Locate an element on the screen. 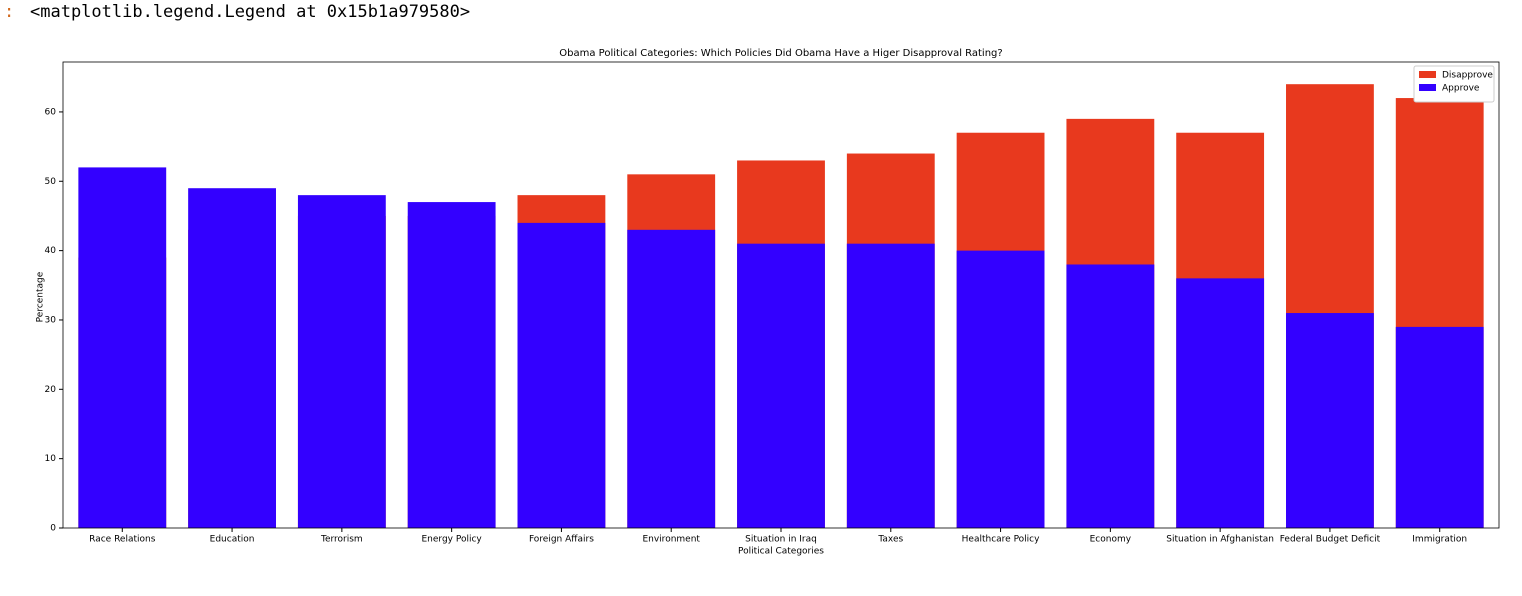 This screenshot has width=1522, height=596. x-tick-label: Energy Policy is located at coordinates (452, 540).